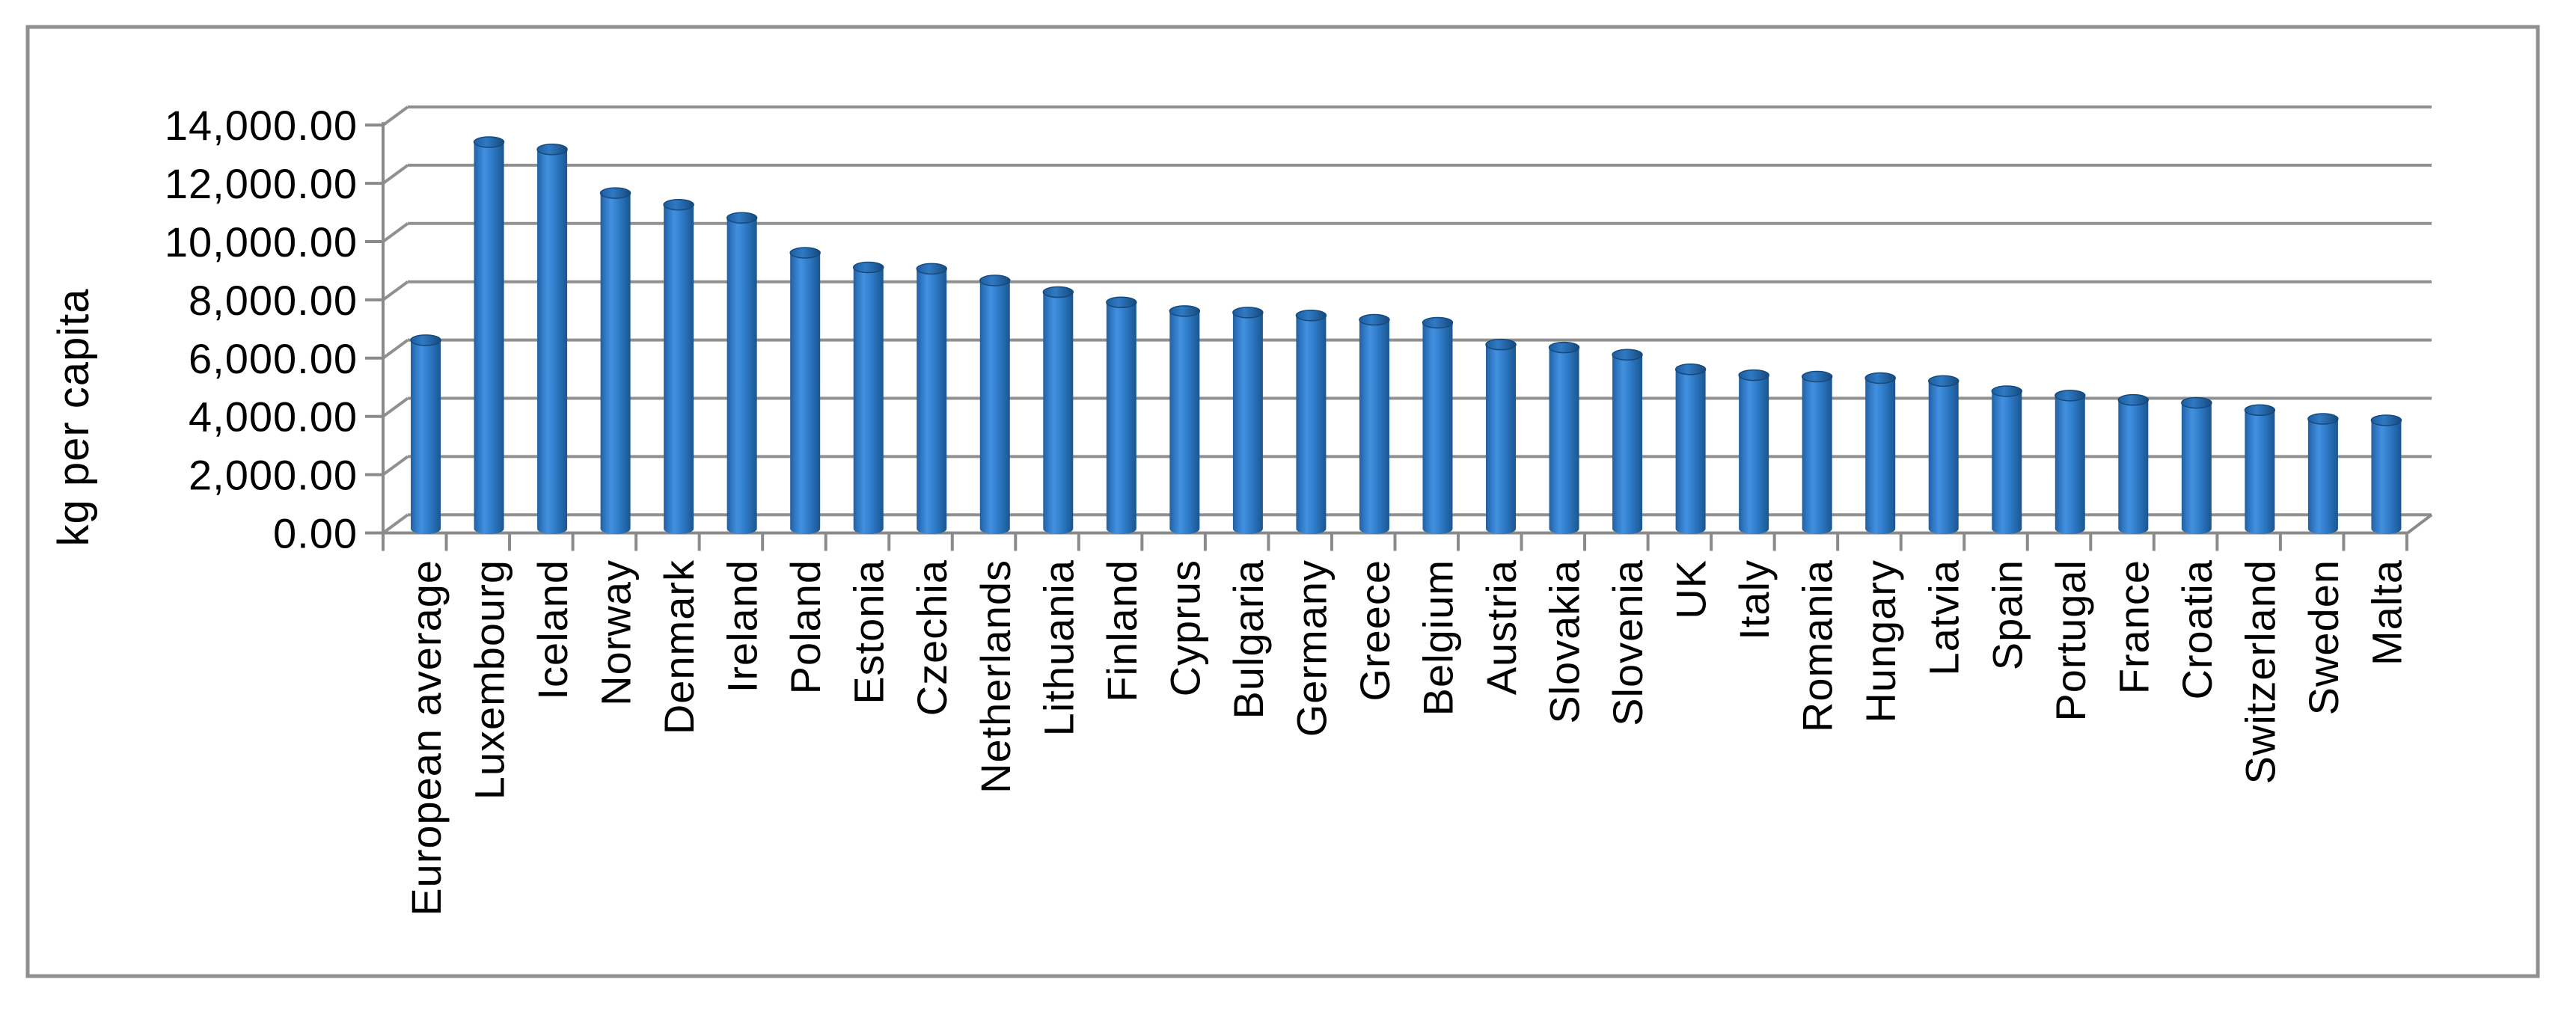  I want to click on y-tick-label: 12,000.00, so click(261, 183).